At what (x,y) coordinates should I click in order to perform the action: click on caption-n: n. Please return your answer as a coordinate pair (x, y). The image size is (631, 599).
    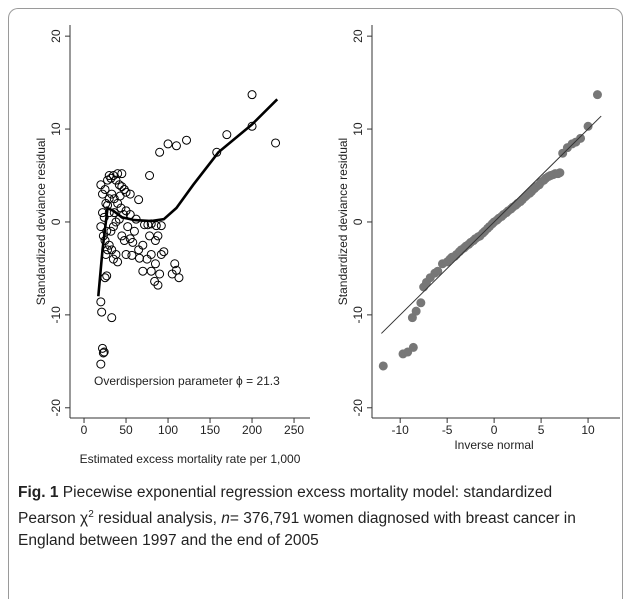
    Looking at the image, I should click on (225, 519).